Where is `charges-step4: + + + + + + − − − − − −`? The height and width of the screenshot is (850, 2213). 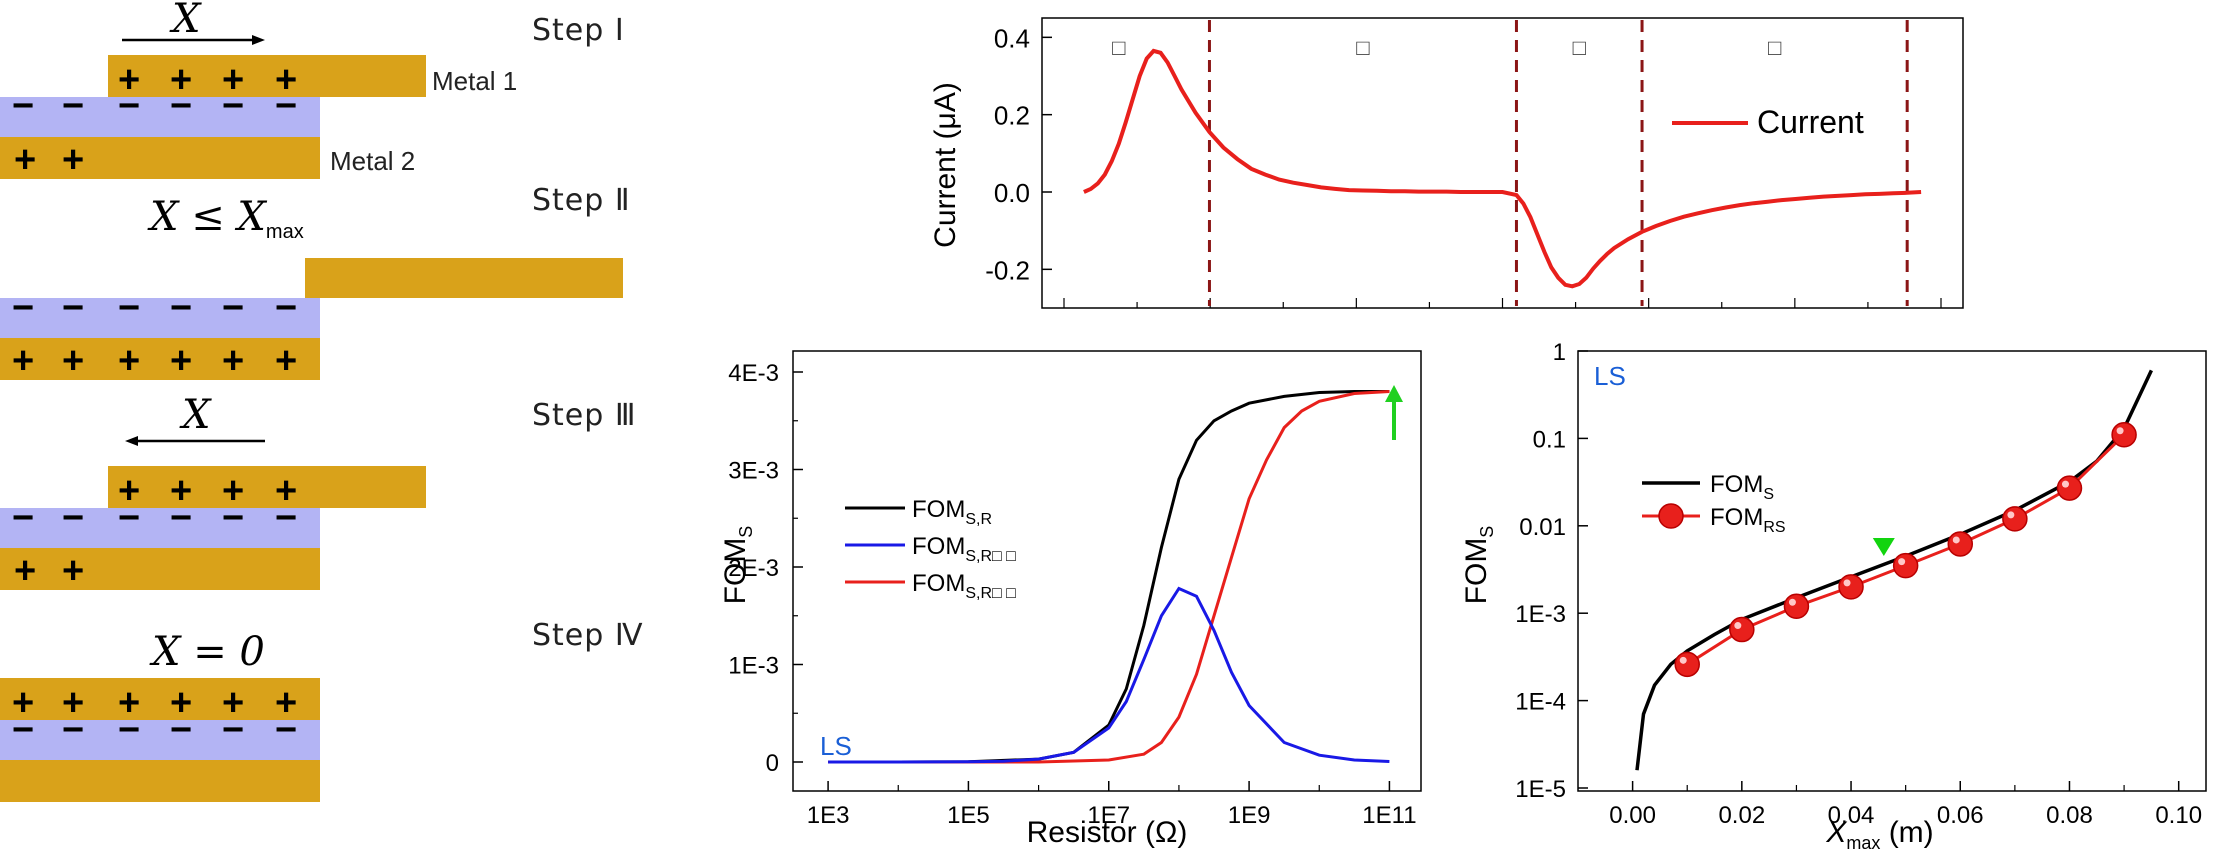
charges-step4: + + + + + + − − − − − − is located at coordinates (154, 716).